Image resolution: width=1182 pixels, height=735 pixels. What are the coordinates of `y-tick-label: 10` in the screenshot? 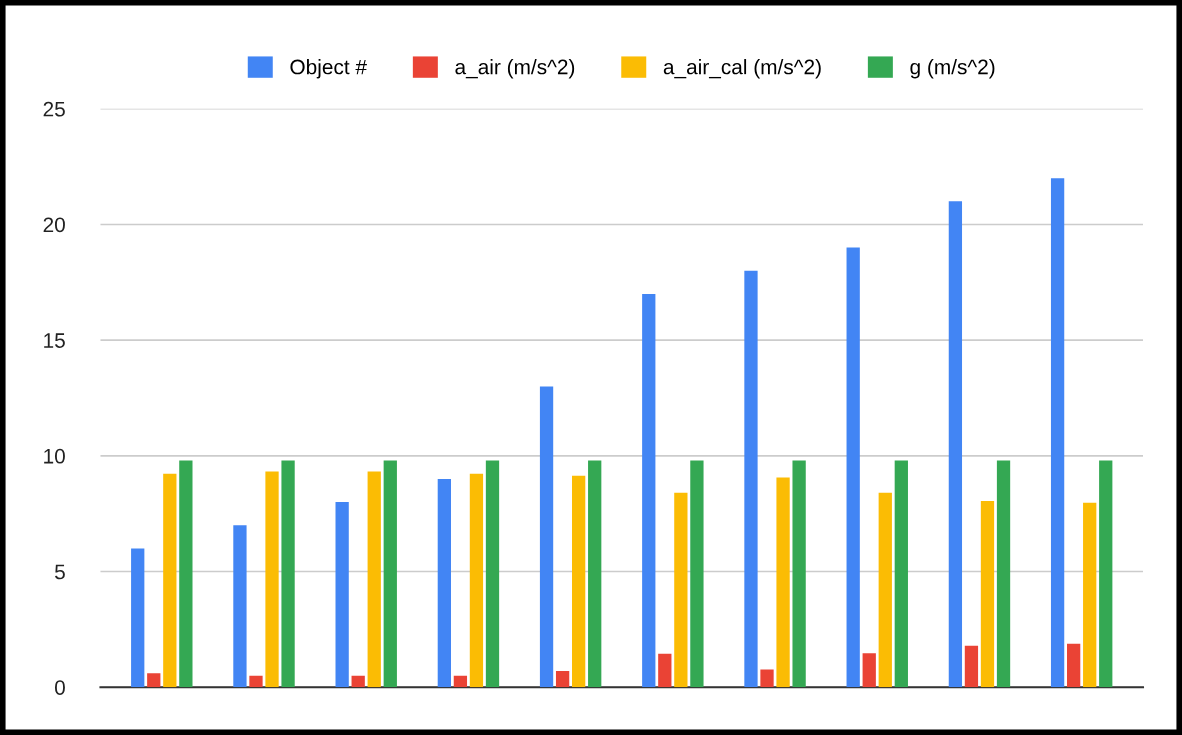 It's located at (54, 456).